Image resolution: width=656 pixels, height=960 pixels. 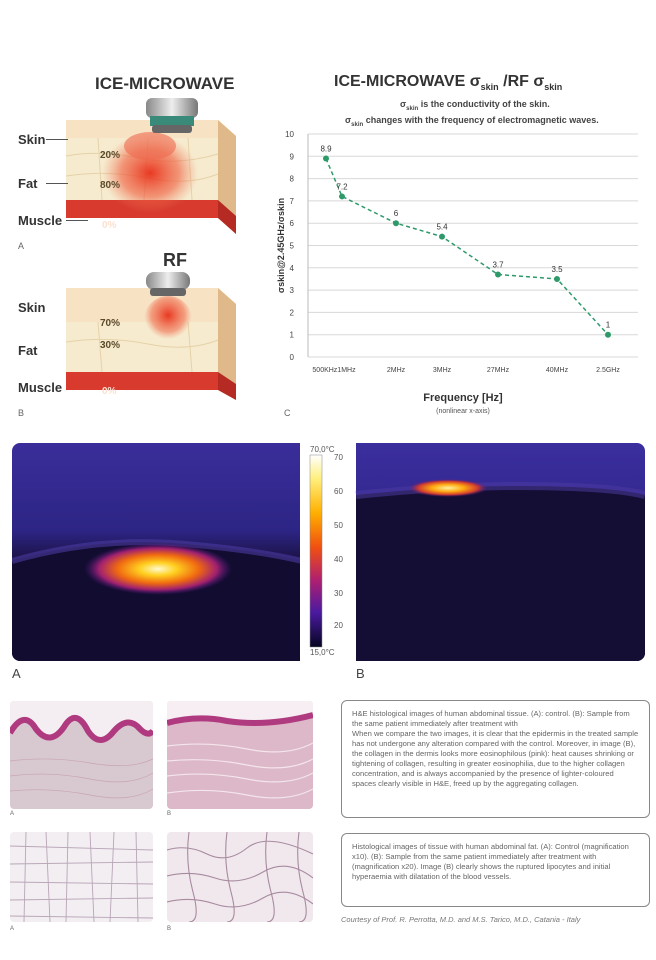 I want to click on histology-skin-control, so click(x=81, y=755).